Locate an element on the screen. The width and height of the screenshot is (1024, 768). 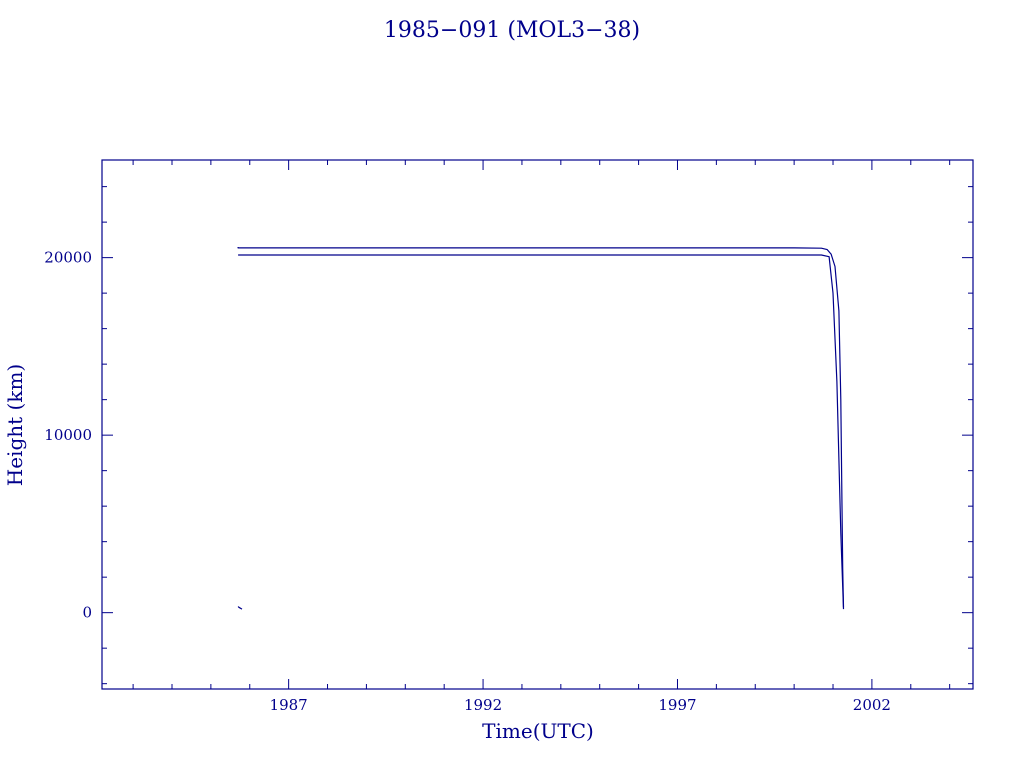
x-tick-label: 1997 is located at coordinates (677, 705).